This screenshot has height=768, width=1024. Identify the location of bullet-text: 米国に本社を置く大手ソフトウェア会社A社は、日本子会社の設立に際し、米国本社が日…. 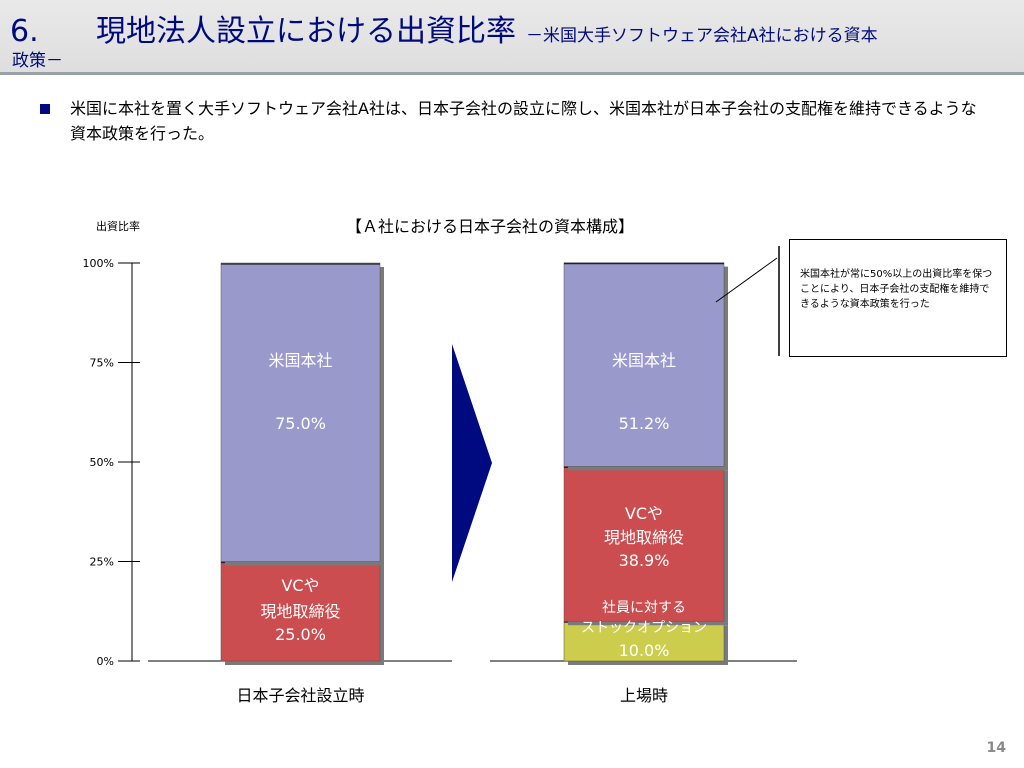
(523, 121).